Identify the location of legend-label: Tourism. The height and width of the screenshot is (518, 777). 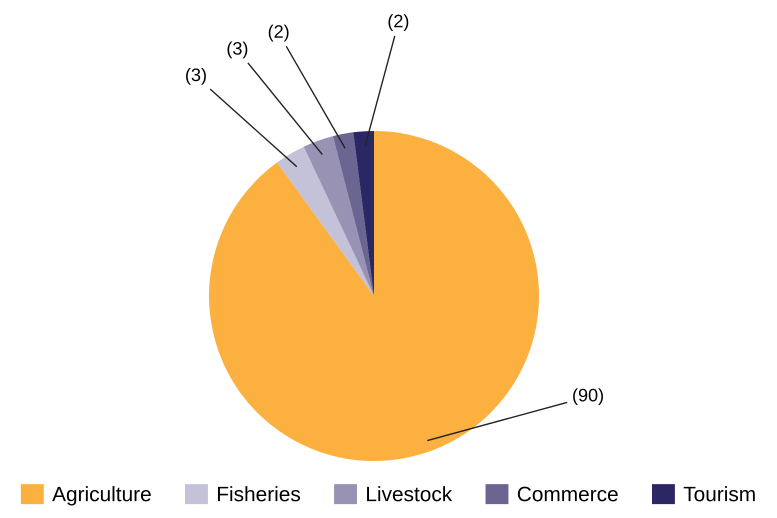
(719, 494).